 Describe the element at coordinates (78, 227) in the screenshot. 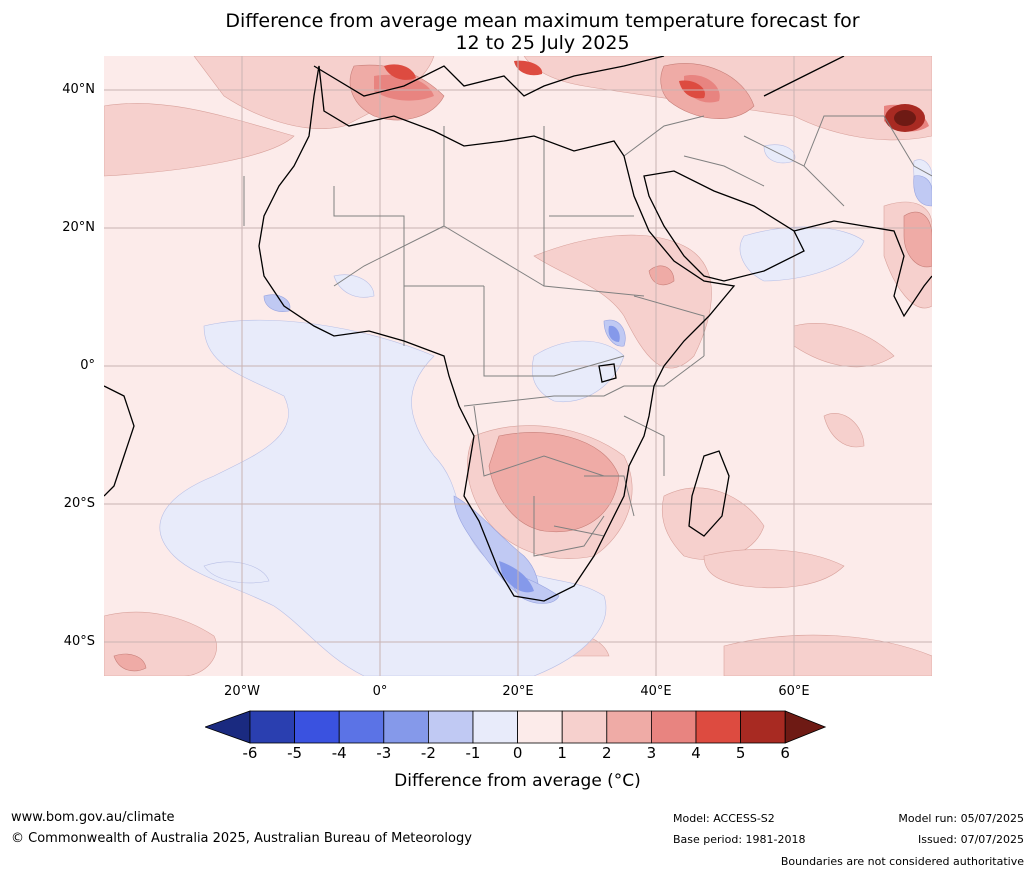

I see `lat-label-20n: 20°N` at that location.